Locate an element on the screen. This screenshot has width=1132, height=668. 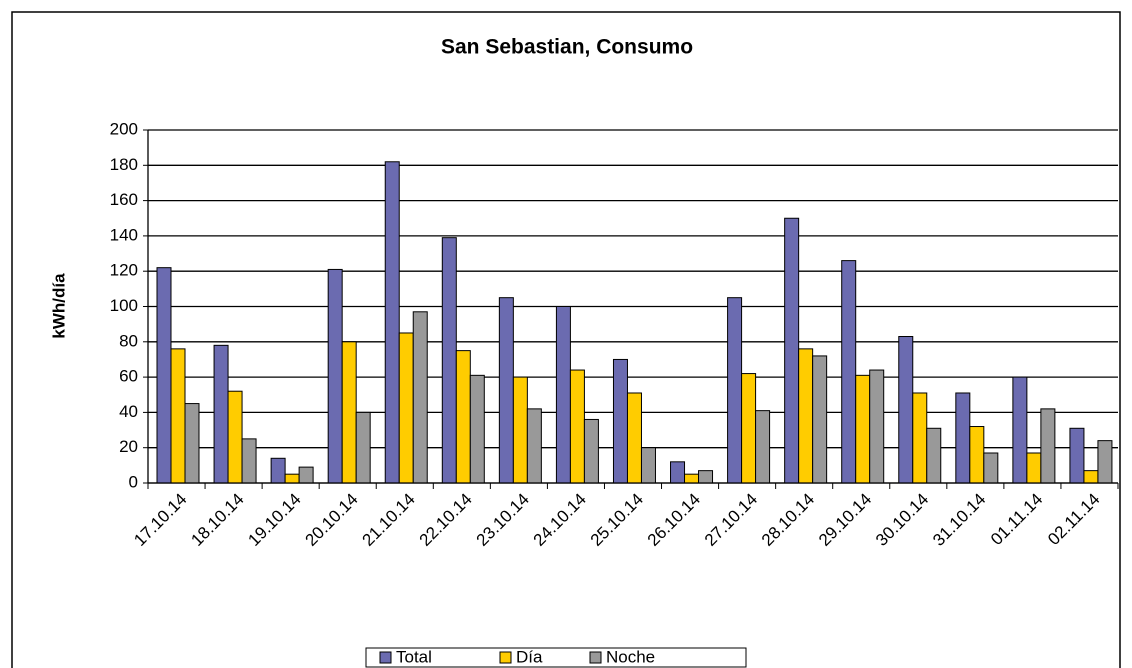
legend-label: Total is located at coordinates (414, 656).